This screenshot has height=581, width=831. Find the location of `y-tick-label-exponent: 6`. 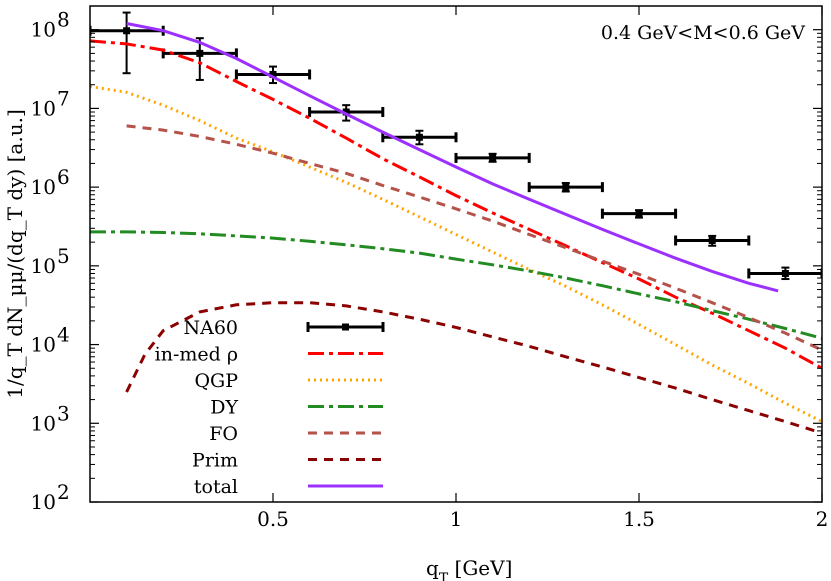

y-tick-label-exponent: 6 is located at coordinates (63, 177).